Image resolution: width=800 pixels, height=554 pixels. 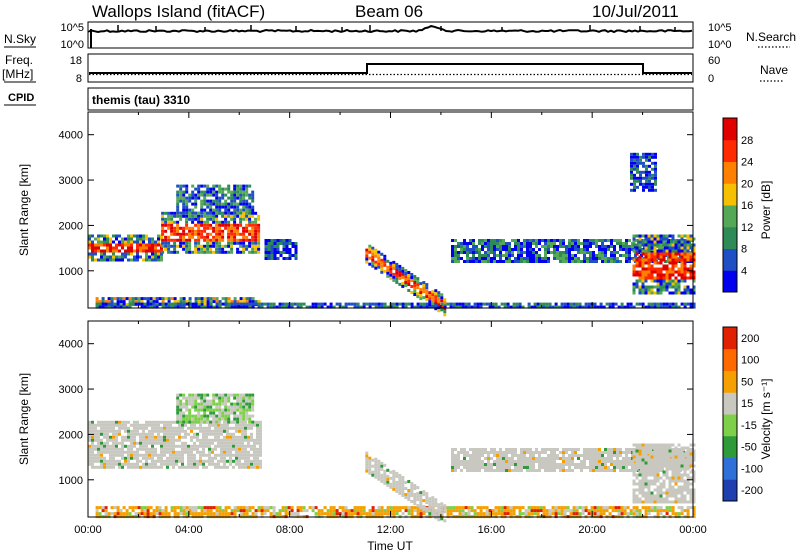 What do you see at coordinates (744, 250) in the screenshot?
I see `colorbar-tick-label: 8` at bounding box center [744, 250].